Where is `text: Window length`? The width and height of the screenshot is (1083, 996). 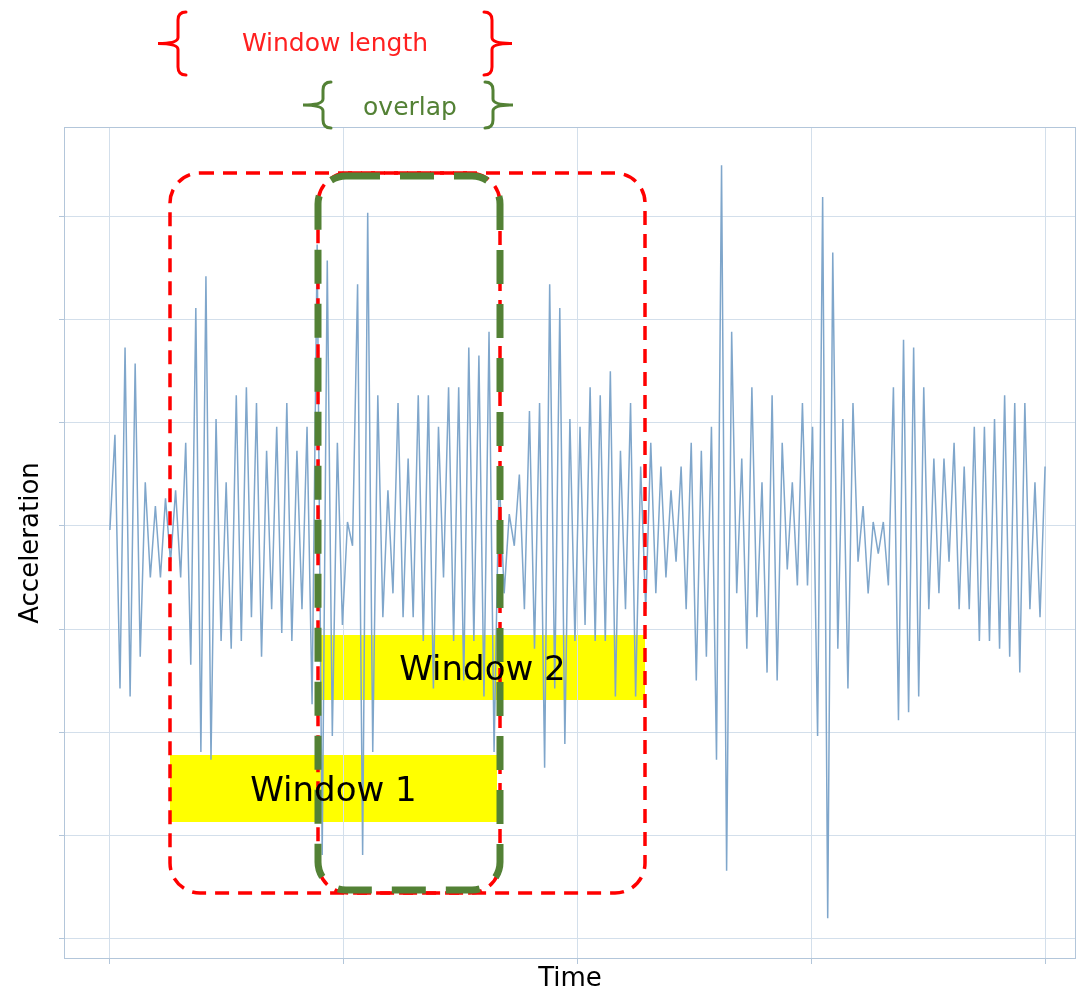 text: Window length is located at coordinates (335, 43).